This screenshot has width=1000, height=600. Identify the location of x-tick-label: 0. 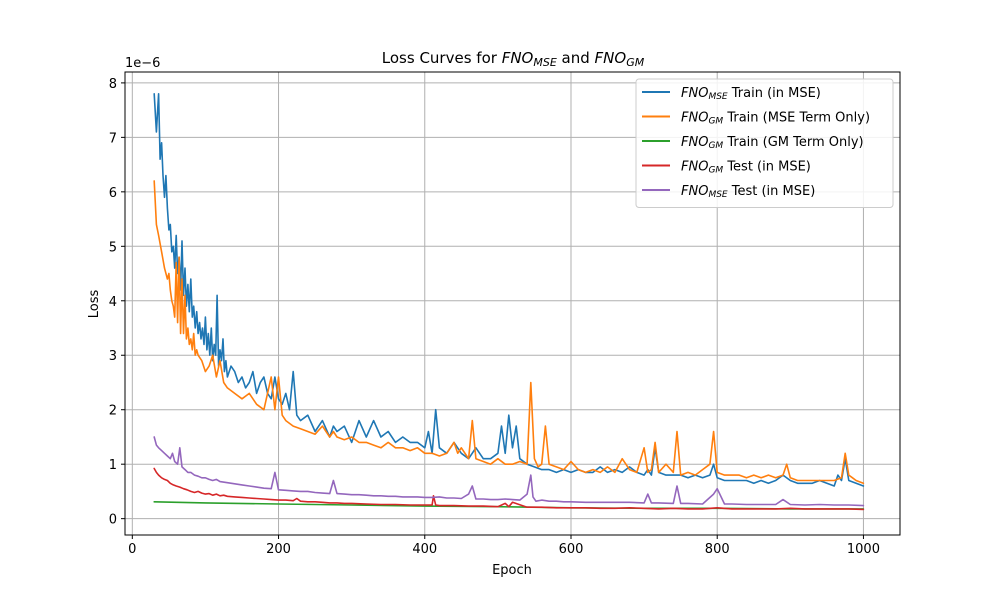
(132, 549).